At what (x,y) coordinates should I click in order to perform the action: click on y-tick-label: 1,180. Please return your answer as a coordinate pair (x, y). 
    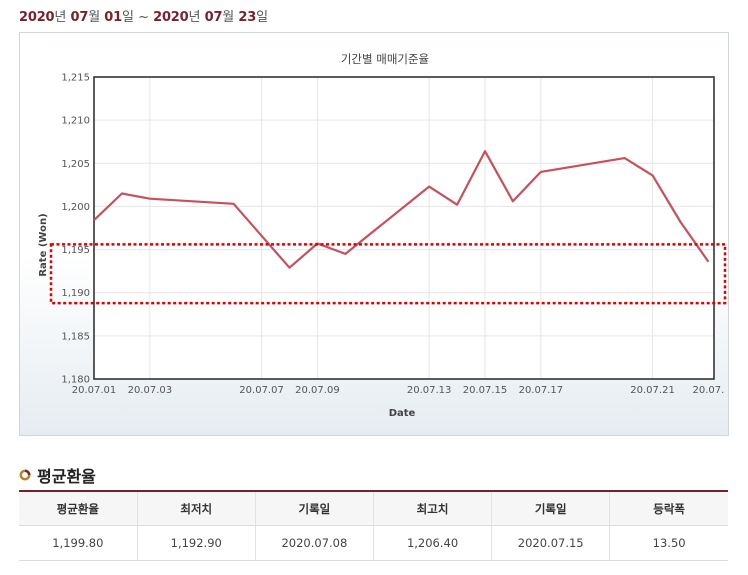
    Looking at the image, I should click on (75, 380).